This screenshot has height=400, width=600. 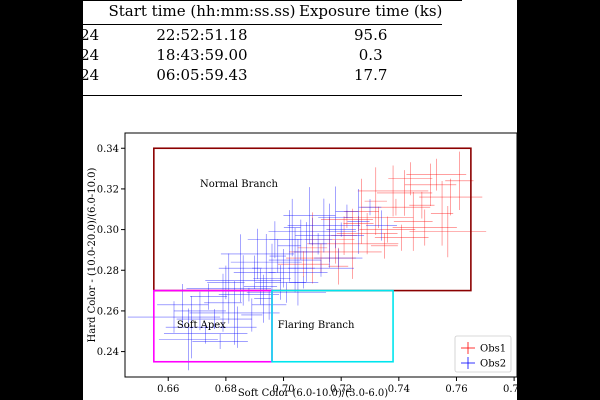 What do you see at coordinates (226, 389) in the screenshot?
I see `x-tick-label: 0.68` at bounding box center [226, 389].